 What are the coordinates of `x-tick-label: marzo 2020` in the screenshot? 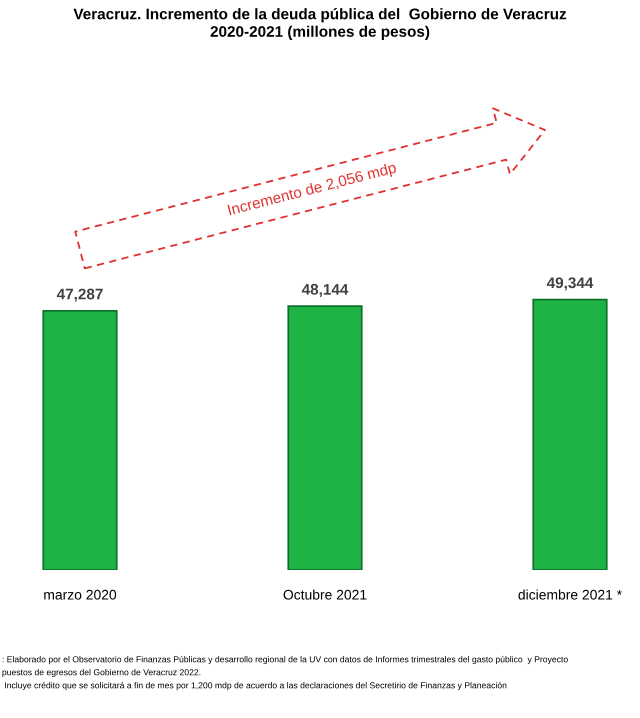 It's located at (80, 595).